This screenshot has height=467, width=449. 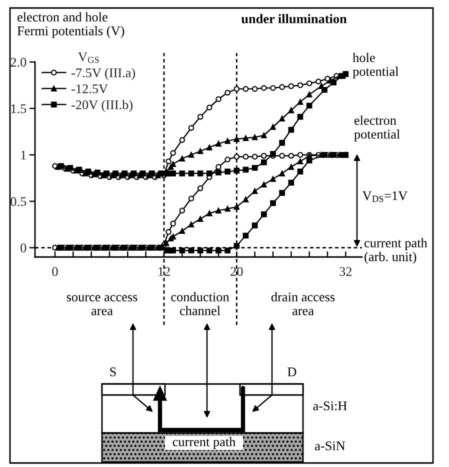 I want to click on x-tick-label: 12, so click(x=164, y=271).